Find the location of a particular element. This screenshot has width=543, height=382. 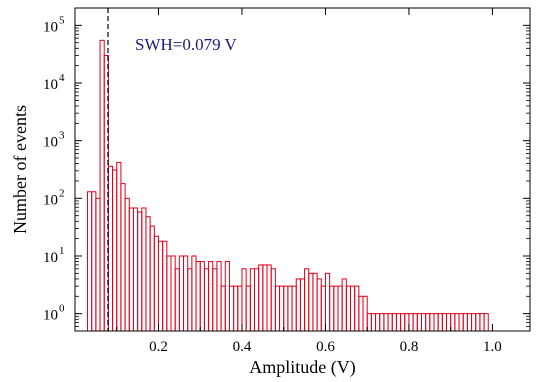

y-tick-exponent: 3 is located at coordinates (62, 136).